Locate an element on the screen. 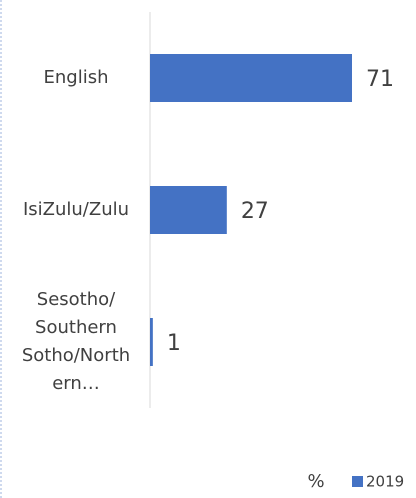  value-label: 71 is located at coordinates (380, 79).